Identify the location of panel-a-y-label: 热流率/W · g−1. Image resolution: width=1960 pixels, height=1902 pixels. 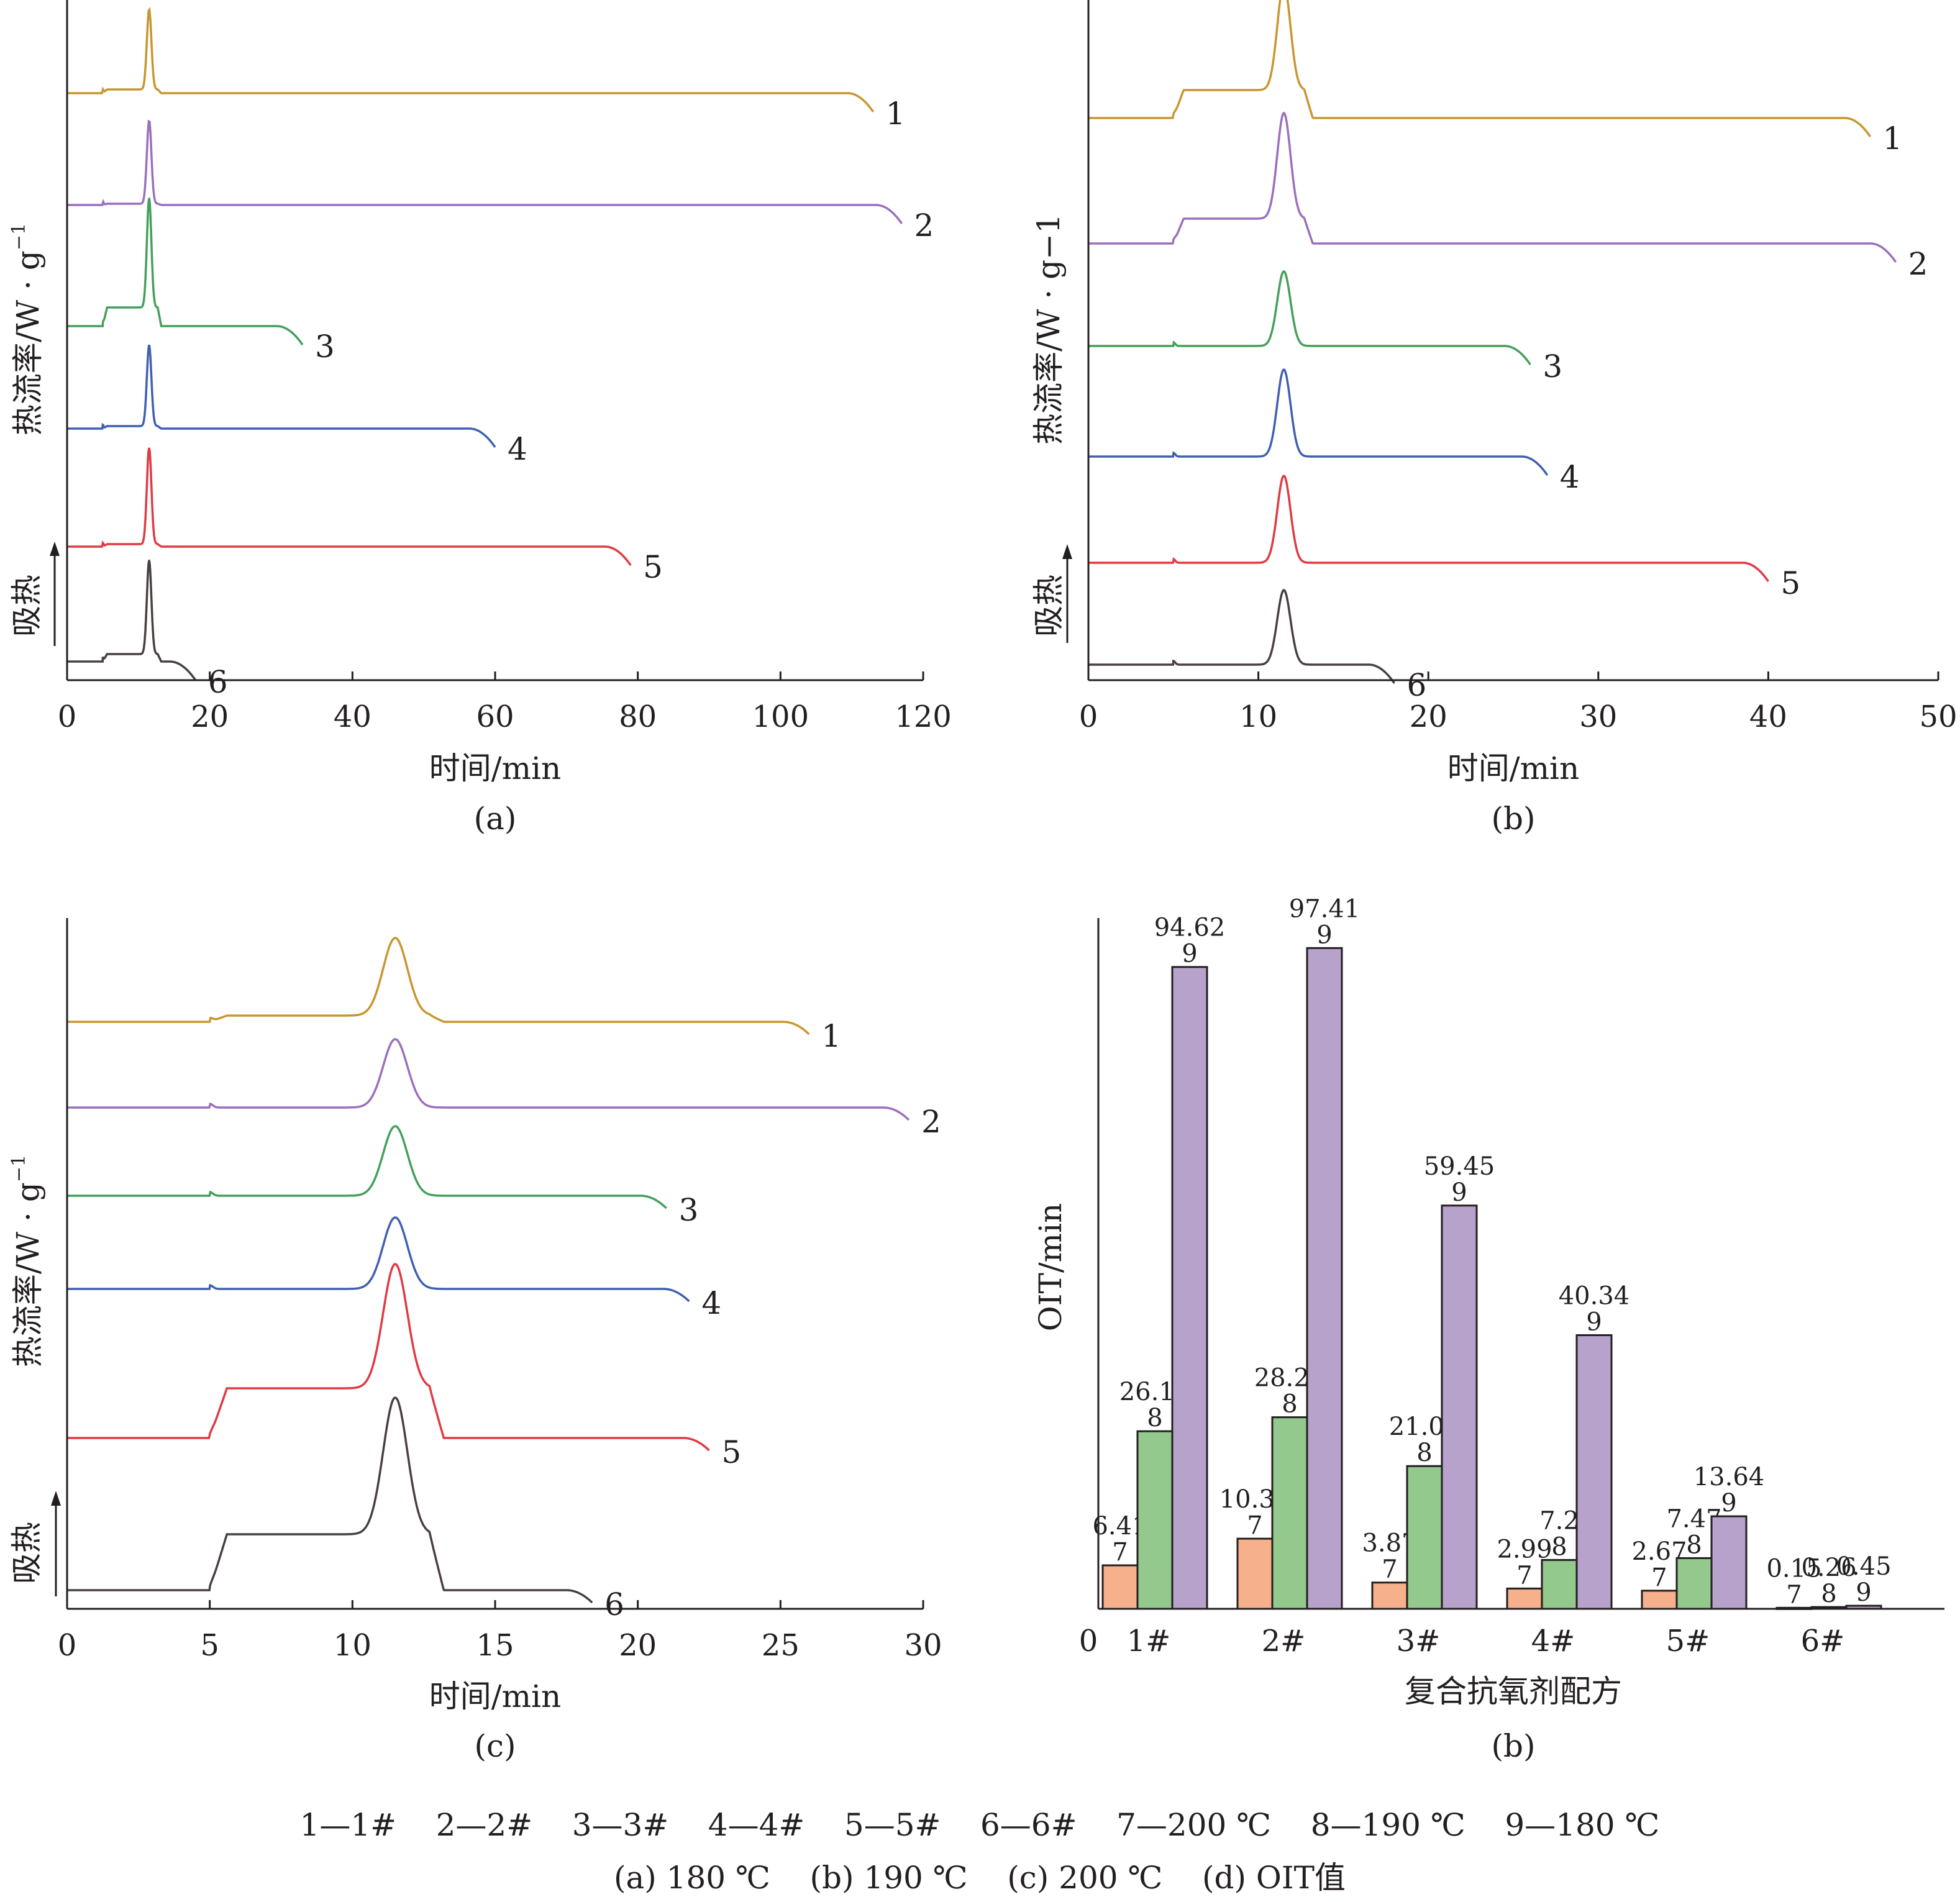
(27, 329).